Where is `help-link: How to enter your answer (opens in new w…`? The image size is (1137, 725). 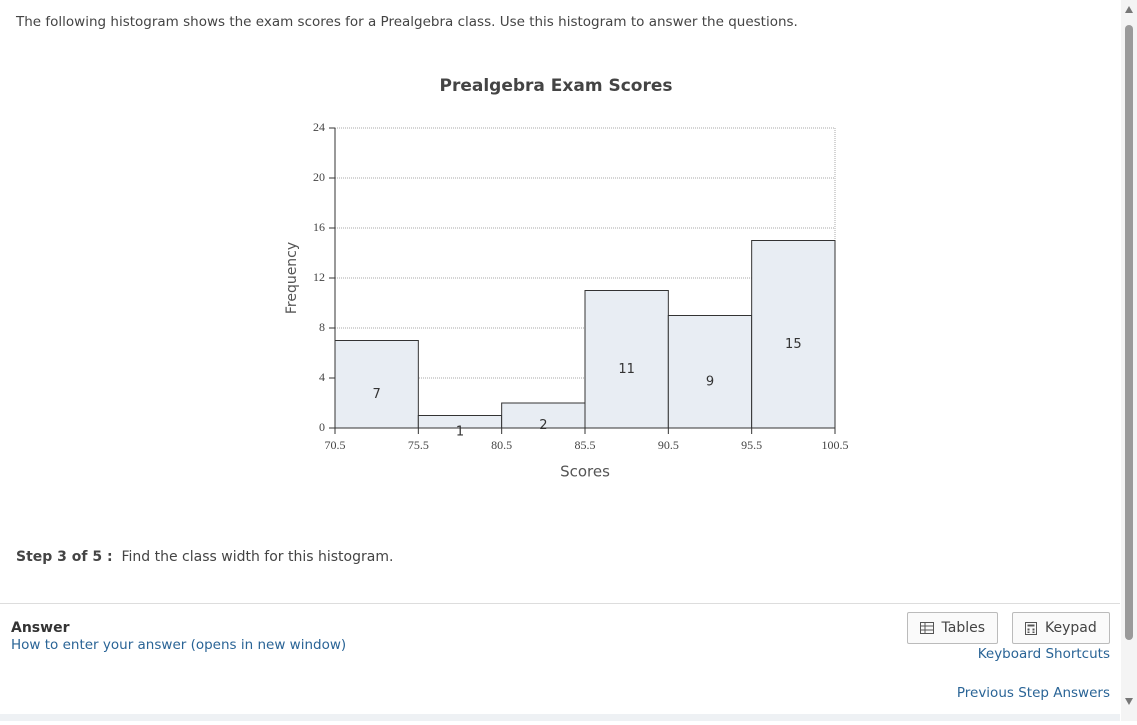 help-link: How to enter your answer (opens in new w… is located at coordinates (179, 645).